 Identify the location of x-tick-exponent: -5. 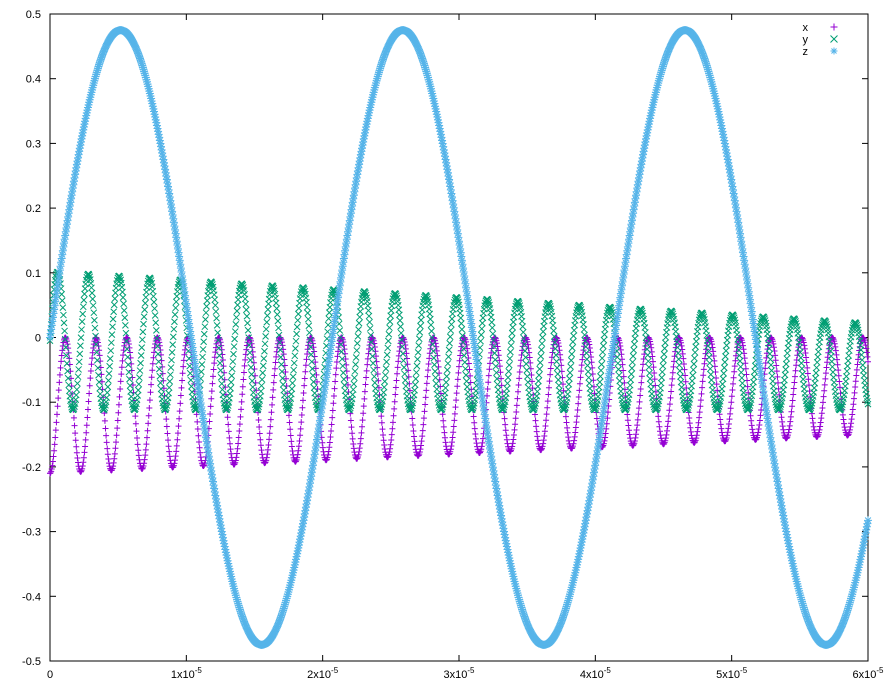
(608, 670).